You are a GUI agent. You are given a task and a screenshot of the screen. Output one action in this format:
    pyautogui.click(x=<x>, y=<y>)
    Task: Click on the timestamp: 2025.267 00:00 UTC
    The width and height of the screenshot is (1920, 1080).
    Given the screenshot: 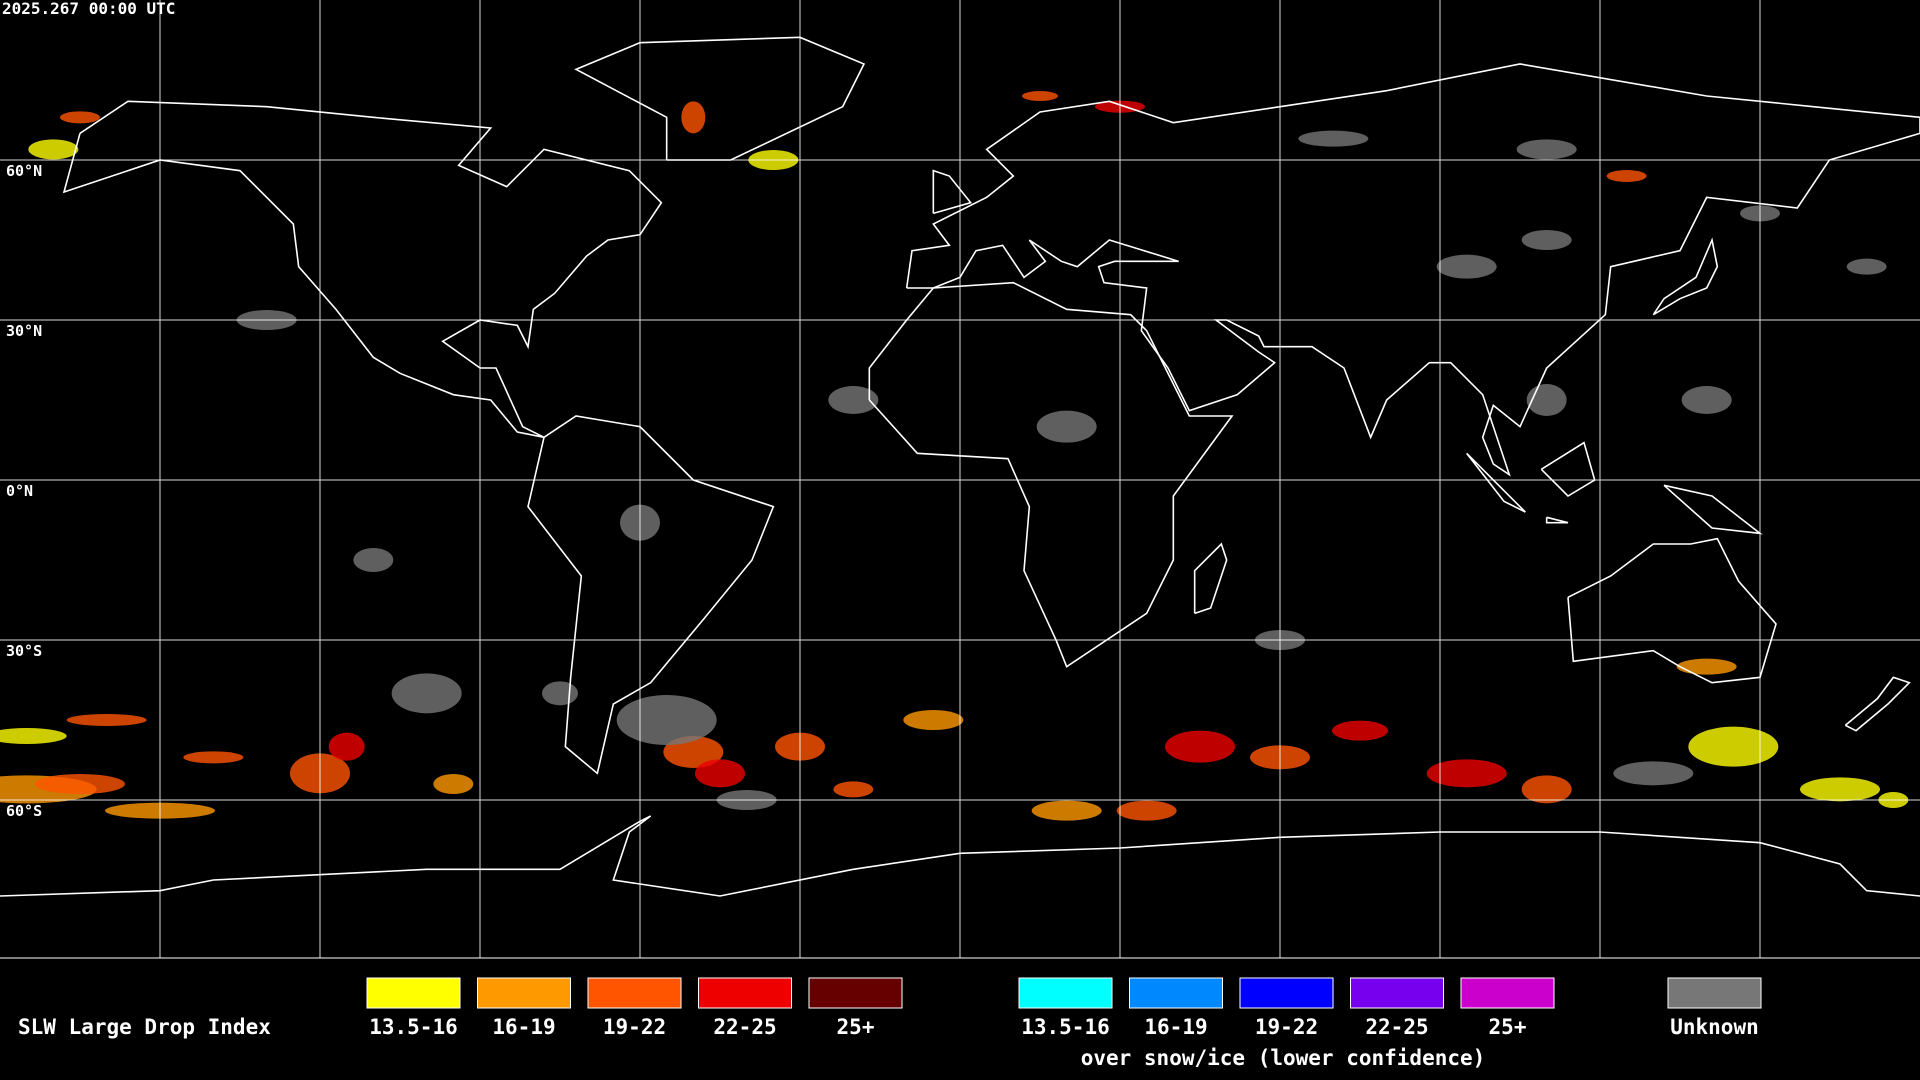 What is the action you would take?
    pyautogui.click(x=88, y=9)
    